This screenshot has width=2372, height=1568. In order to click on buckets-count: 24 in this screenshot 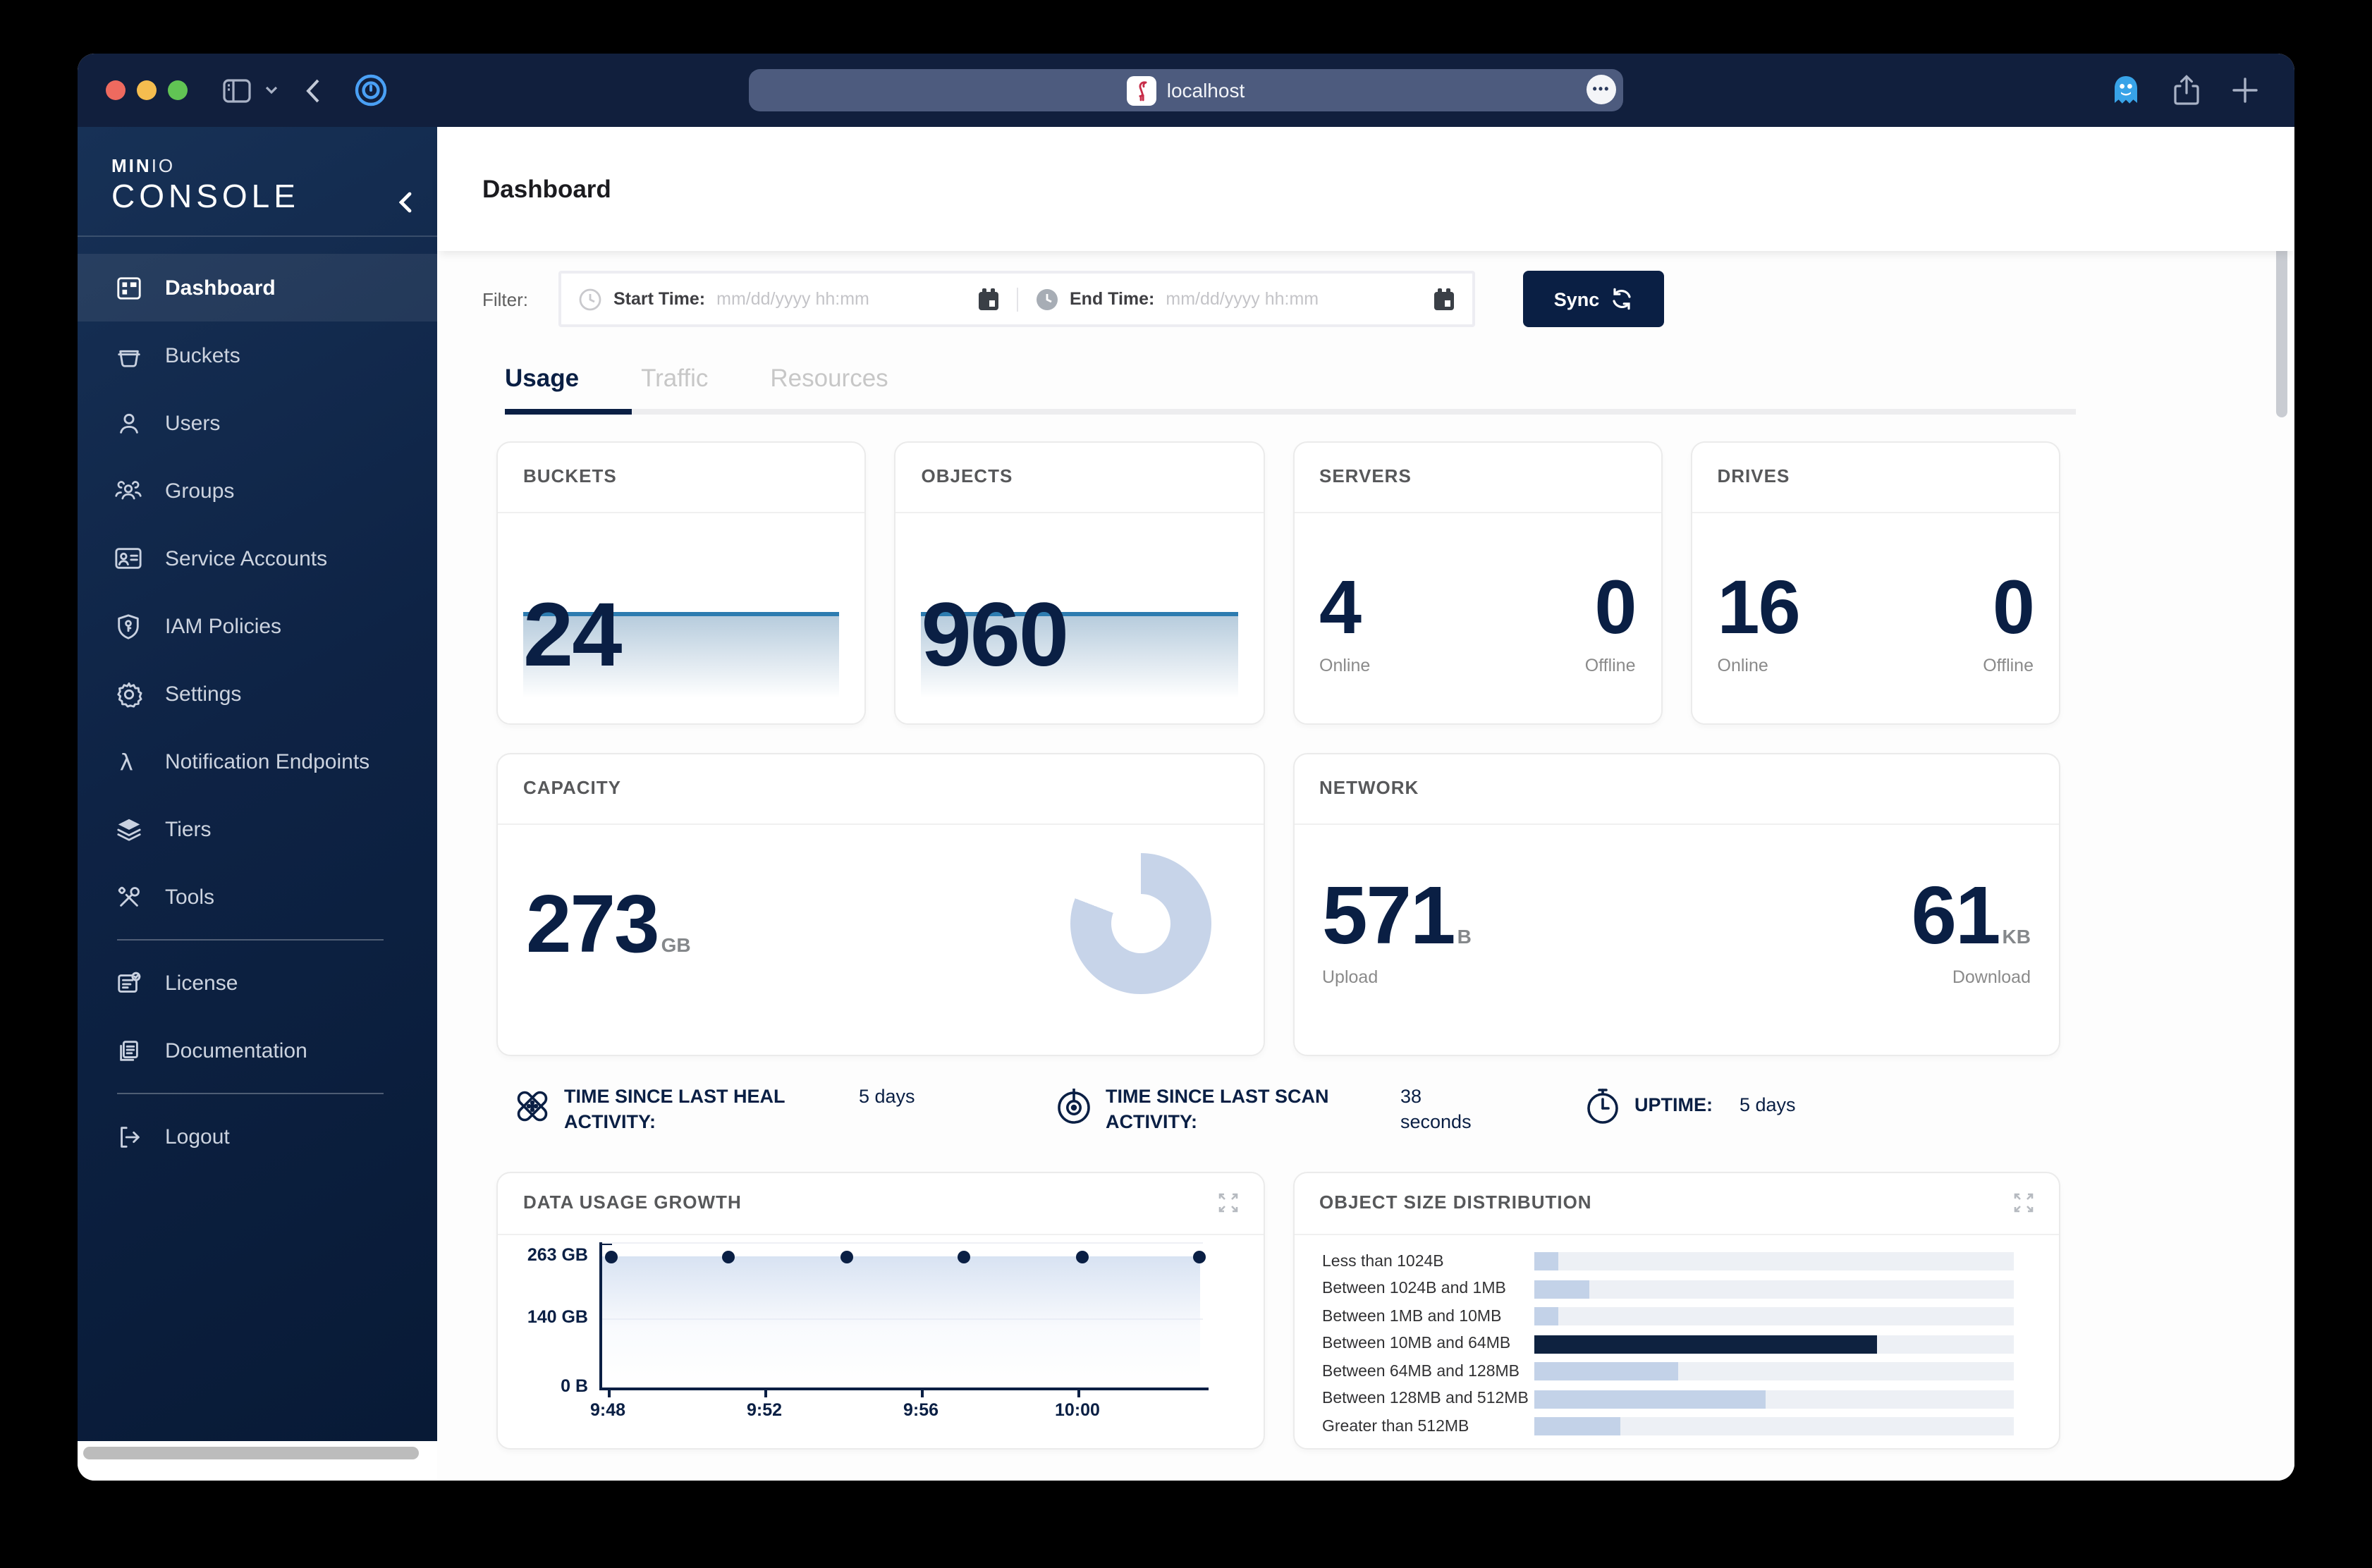, I will do `click(572, 634)`.